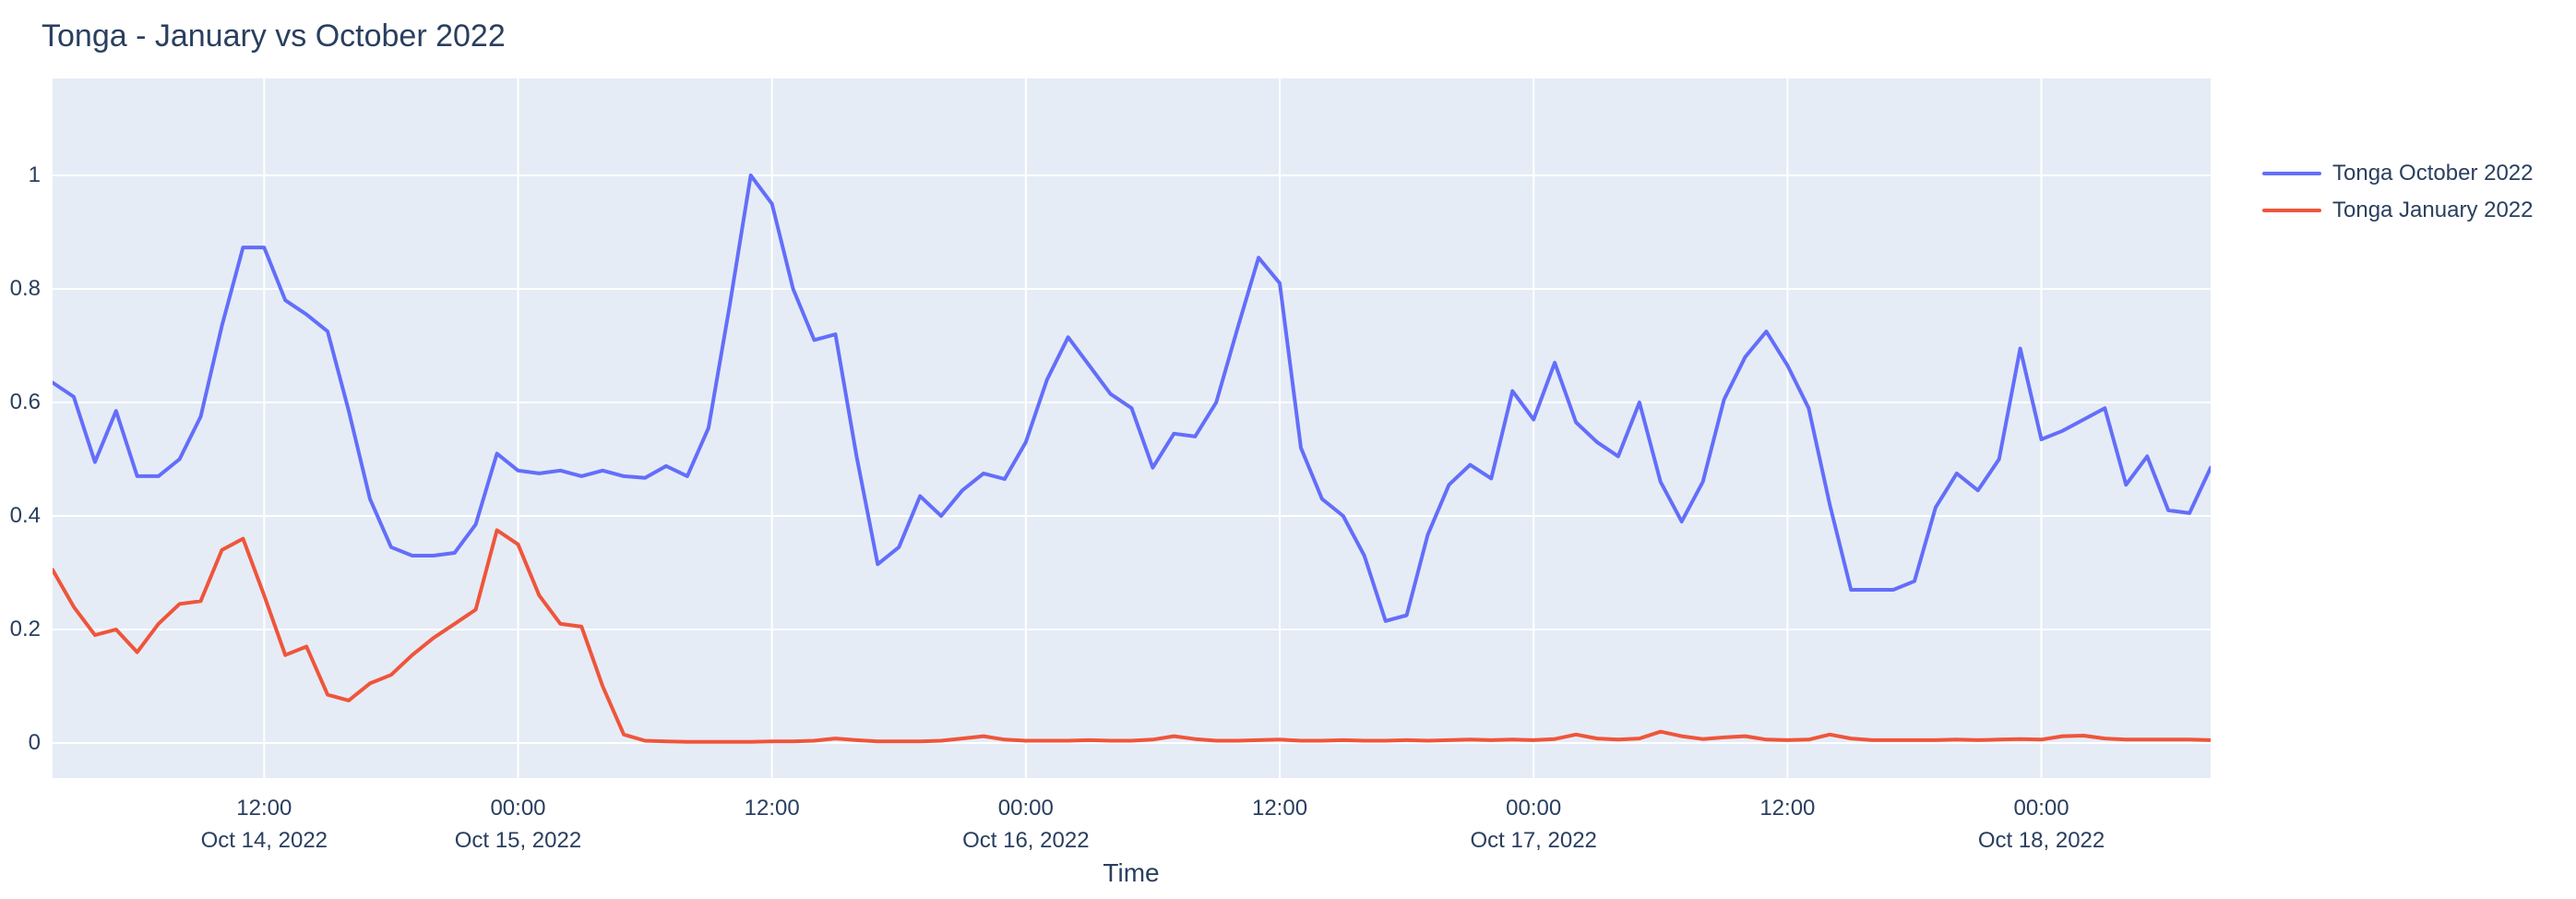 The height and width of the screenshot is (899, 2576). What do you see at coordinates (274, 36) in the screenshot?
I see `chart-title: Tonga - January vs October 2022` at bounding box center [274, 36].